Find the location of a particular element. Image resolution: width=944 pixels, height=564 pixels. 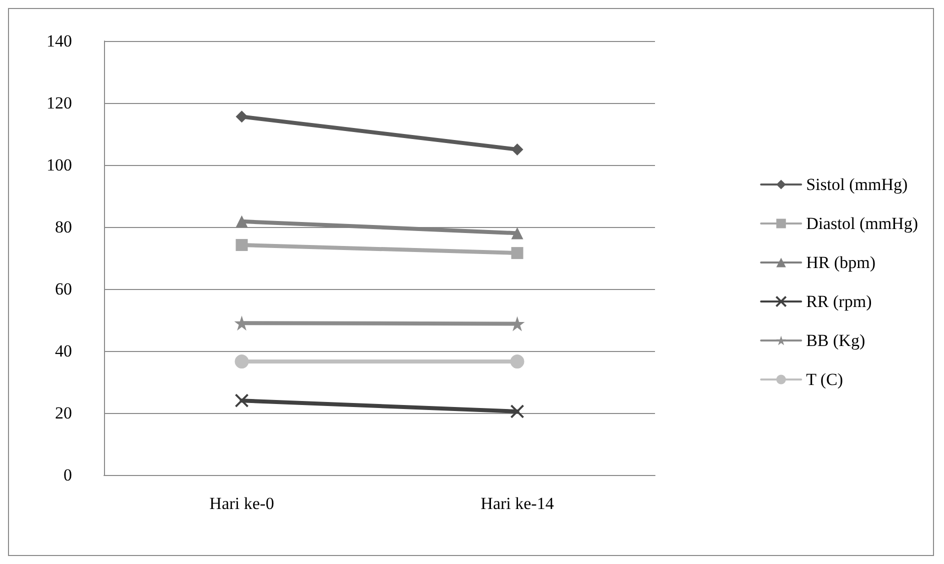

x-tick-label: Hari ke-0 is located at coordinates (241, 503).